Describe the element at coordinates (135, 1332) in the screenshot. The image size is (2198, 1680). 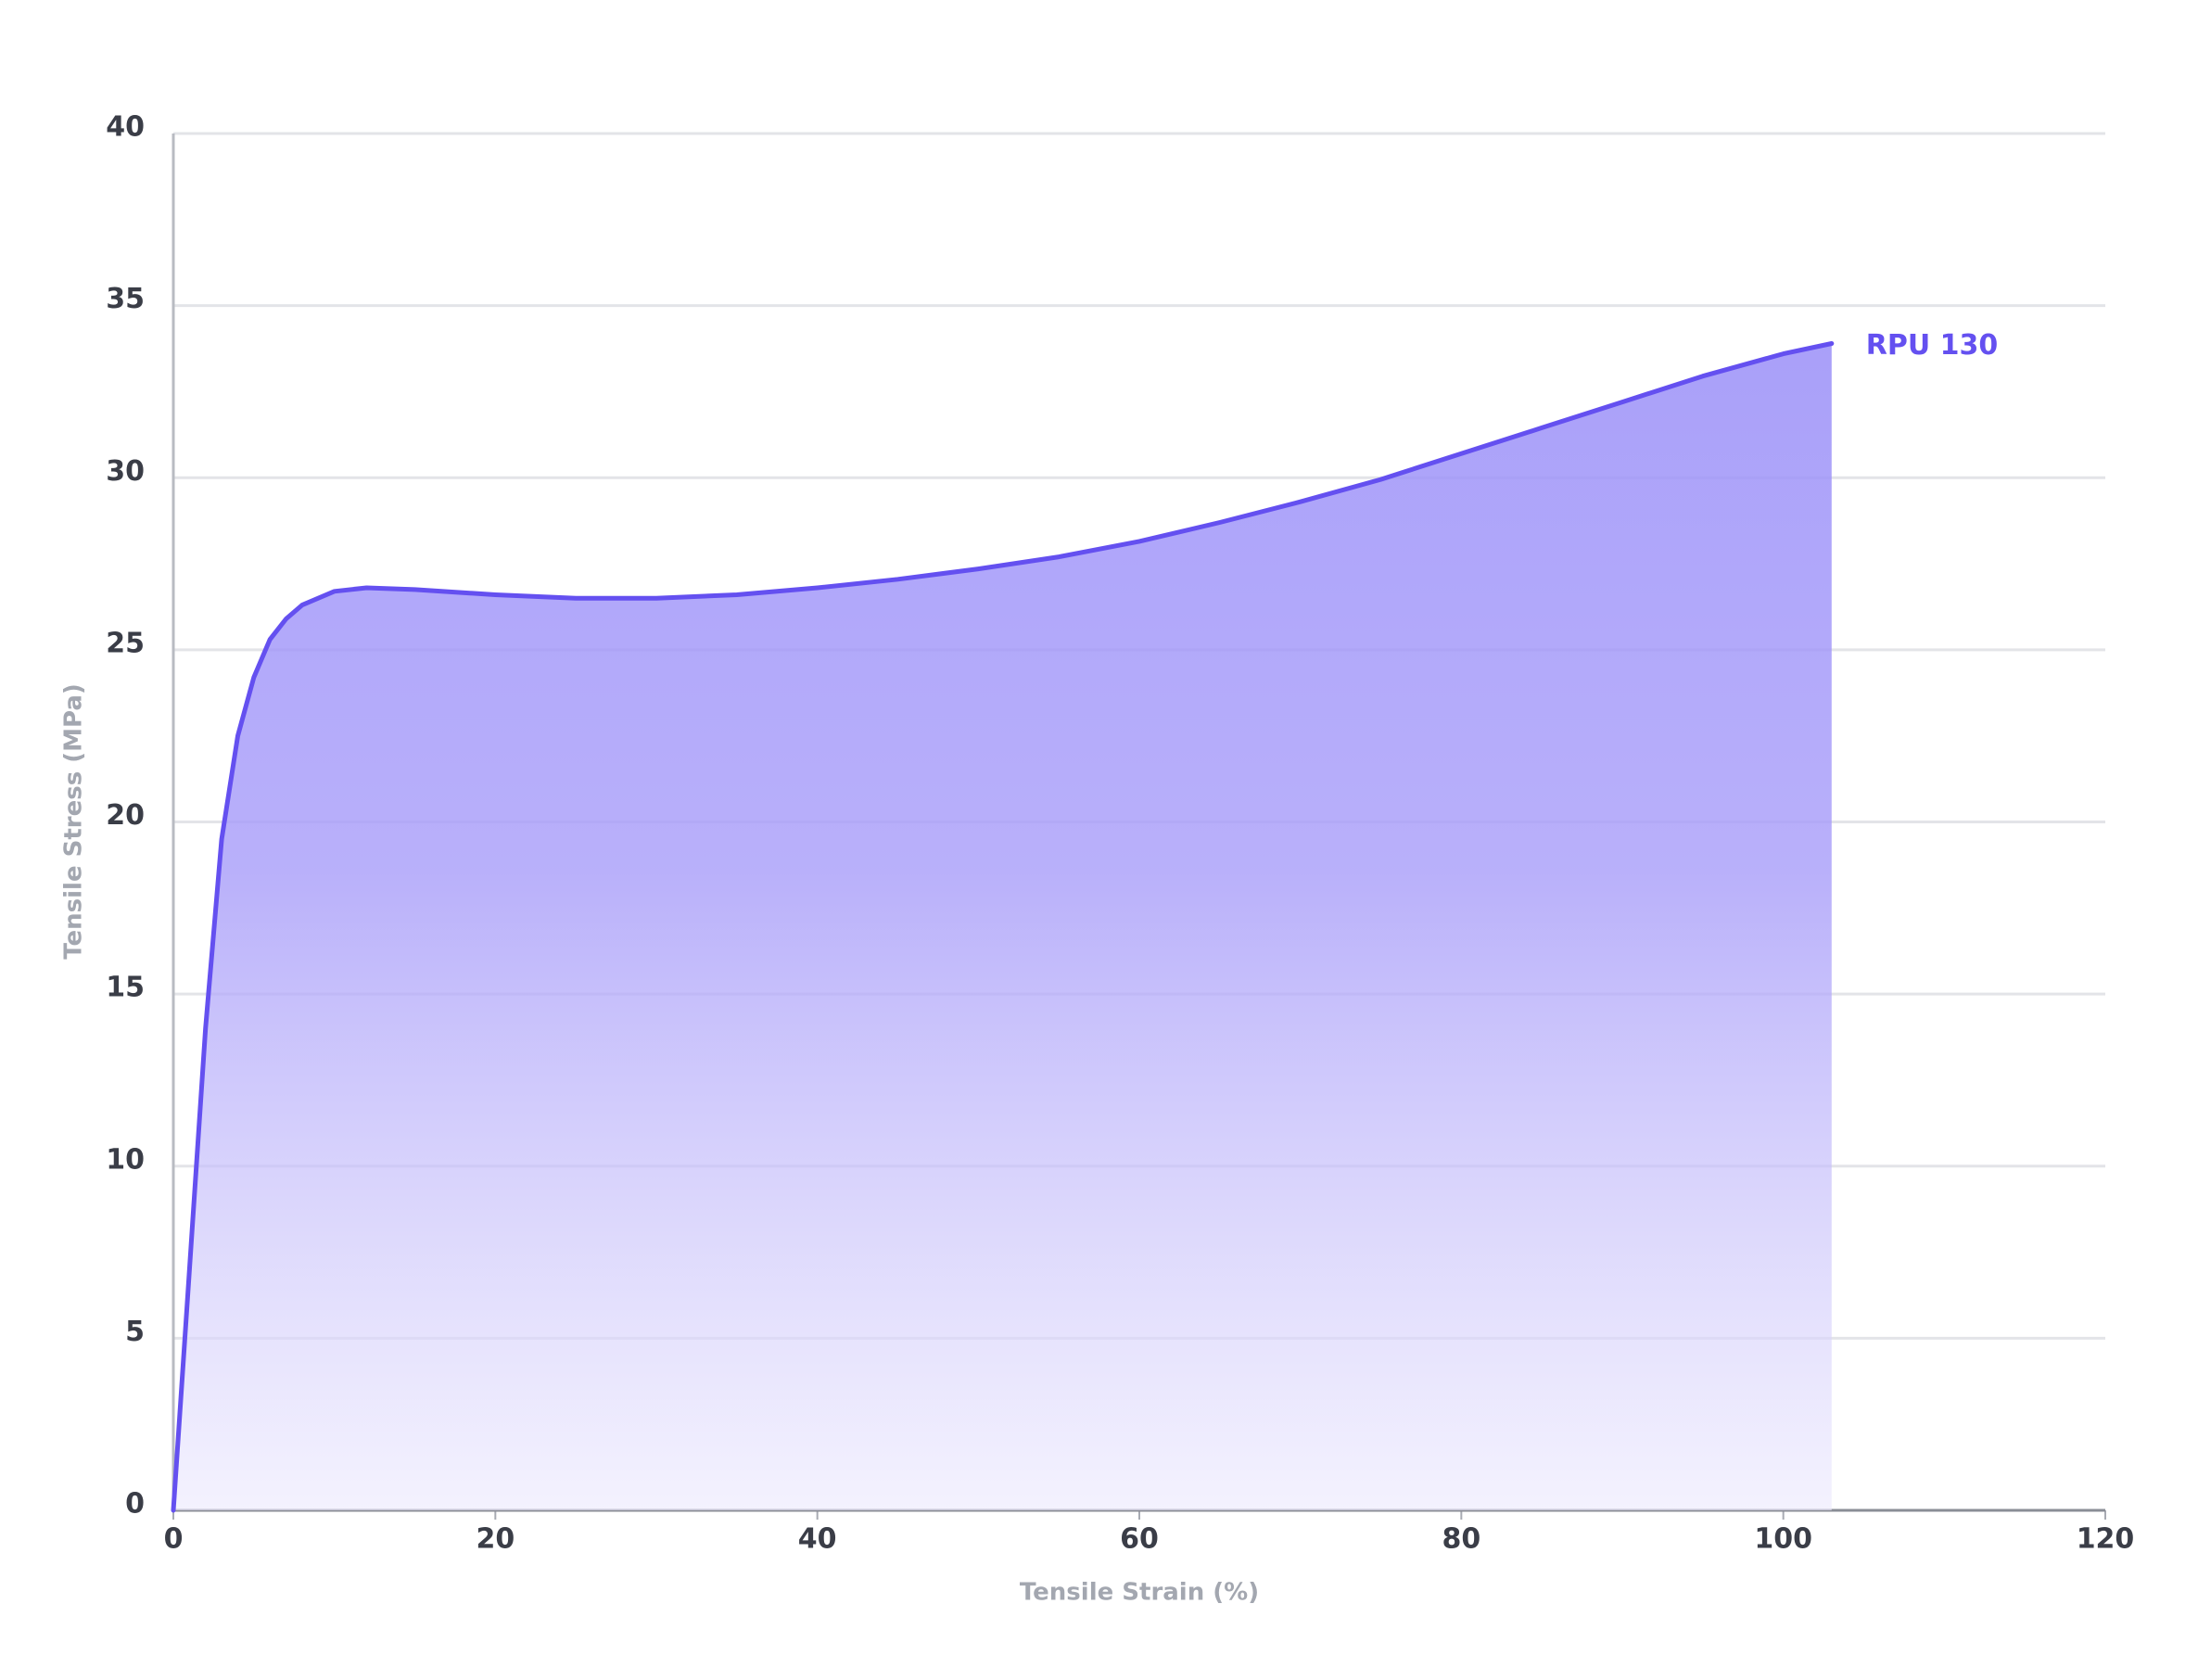
I see `y-tick-label: 5` at that location.